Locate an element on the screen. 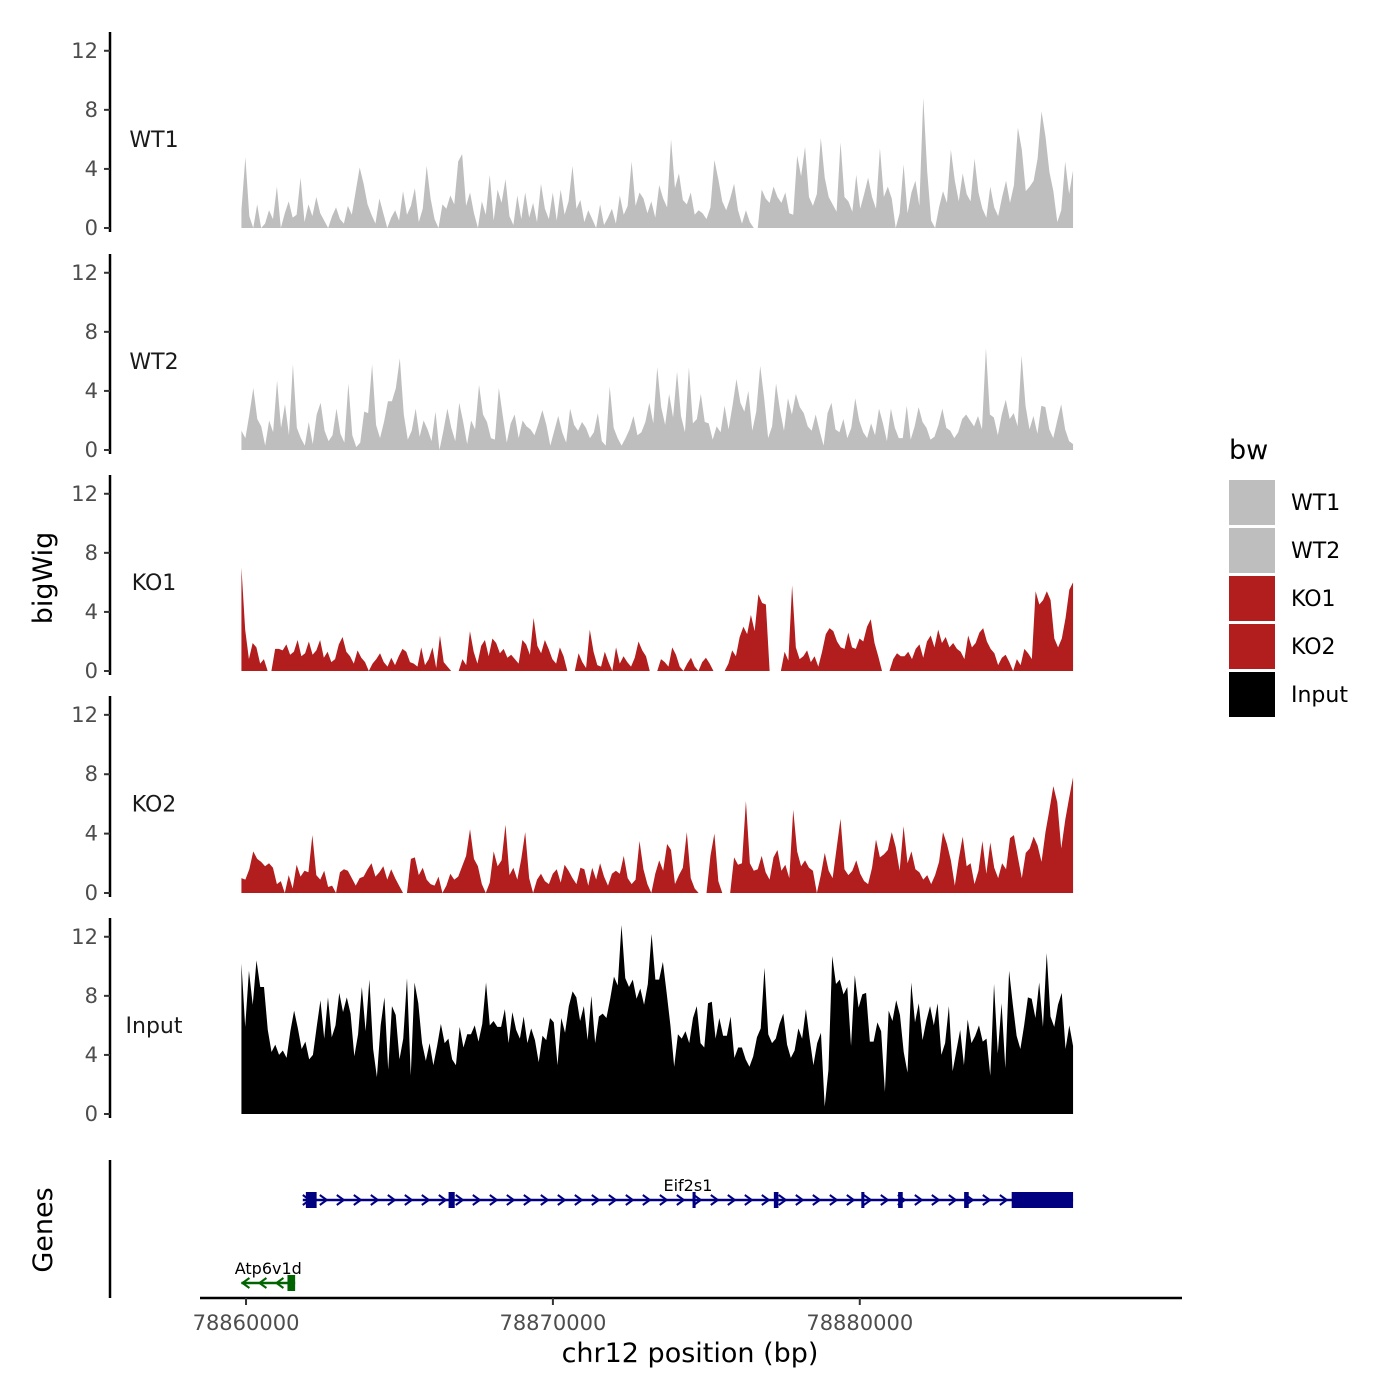  track-label-ko2: KO2 is located at coordinates (154, 804).